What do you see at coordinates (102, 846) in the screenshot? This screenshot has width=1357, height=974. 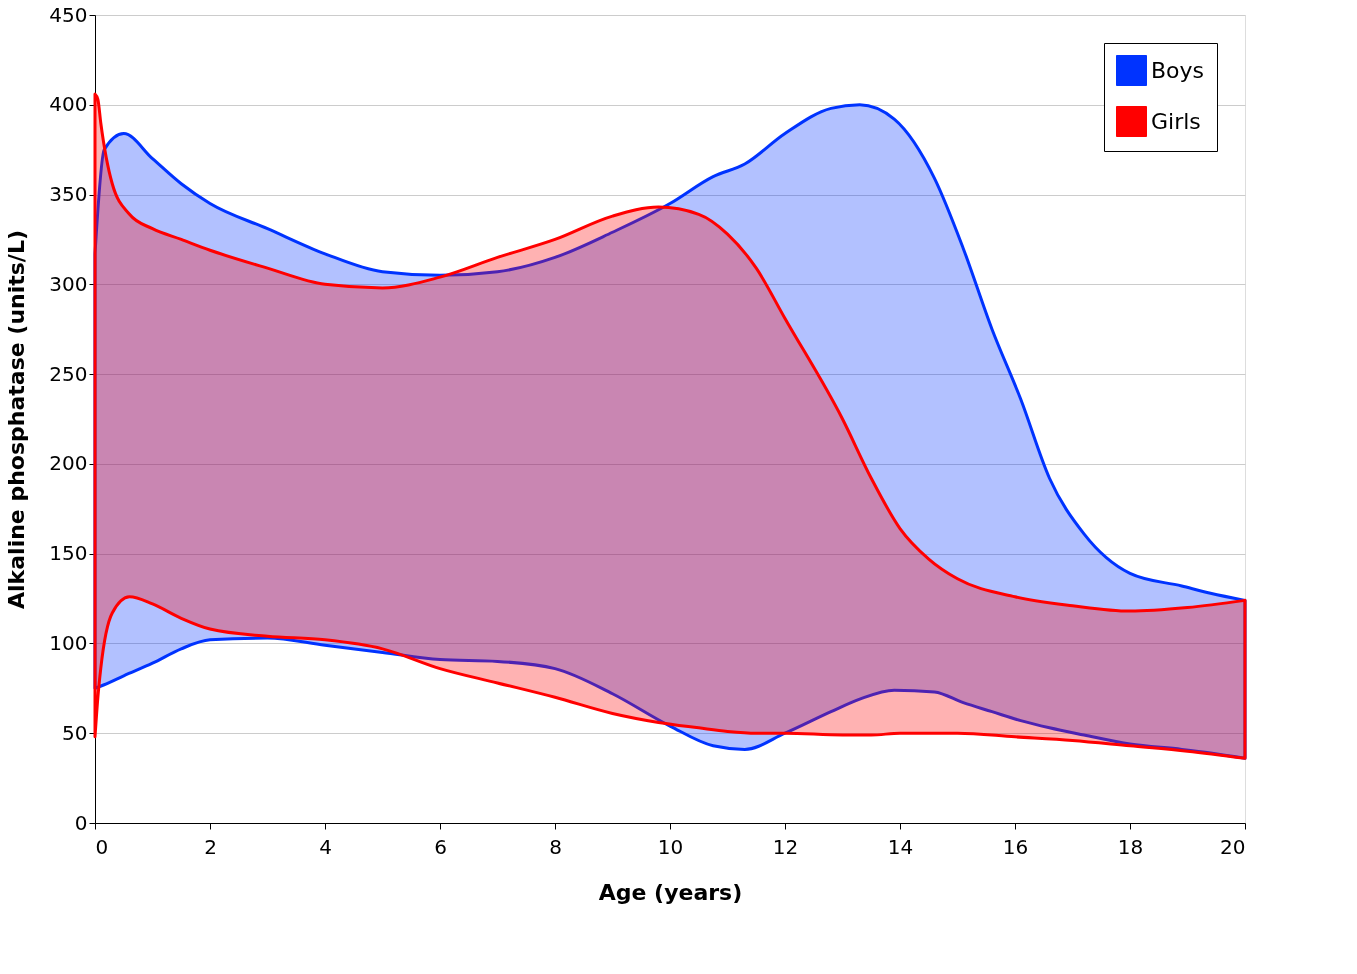 I see `x-tick-label: 0` at bounding box center [102, 846].